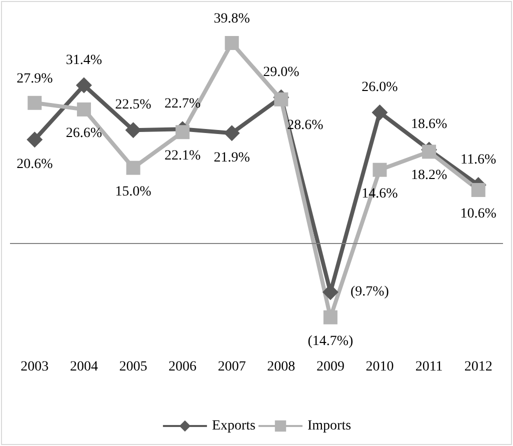  Describe the element at coordinates (182, 104) in the screenshot. I see `data-label: 22.7%` at that location.